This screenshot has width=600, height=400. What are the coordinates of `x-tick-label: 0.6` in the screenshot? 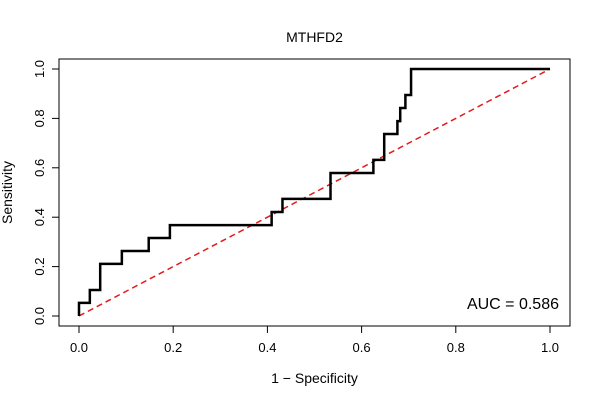 It's located at (362, 347).